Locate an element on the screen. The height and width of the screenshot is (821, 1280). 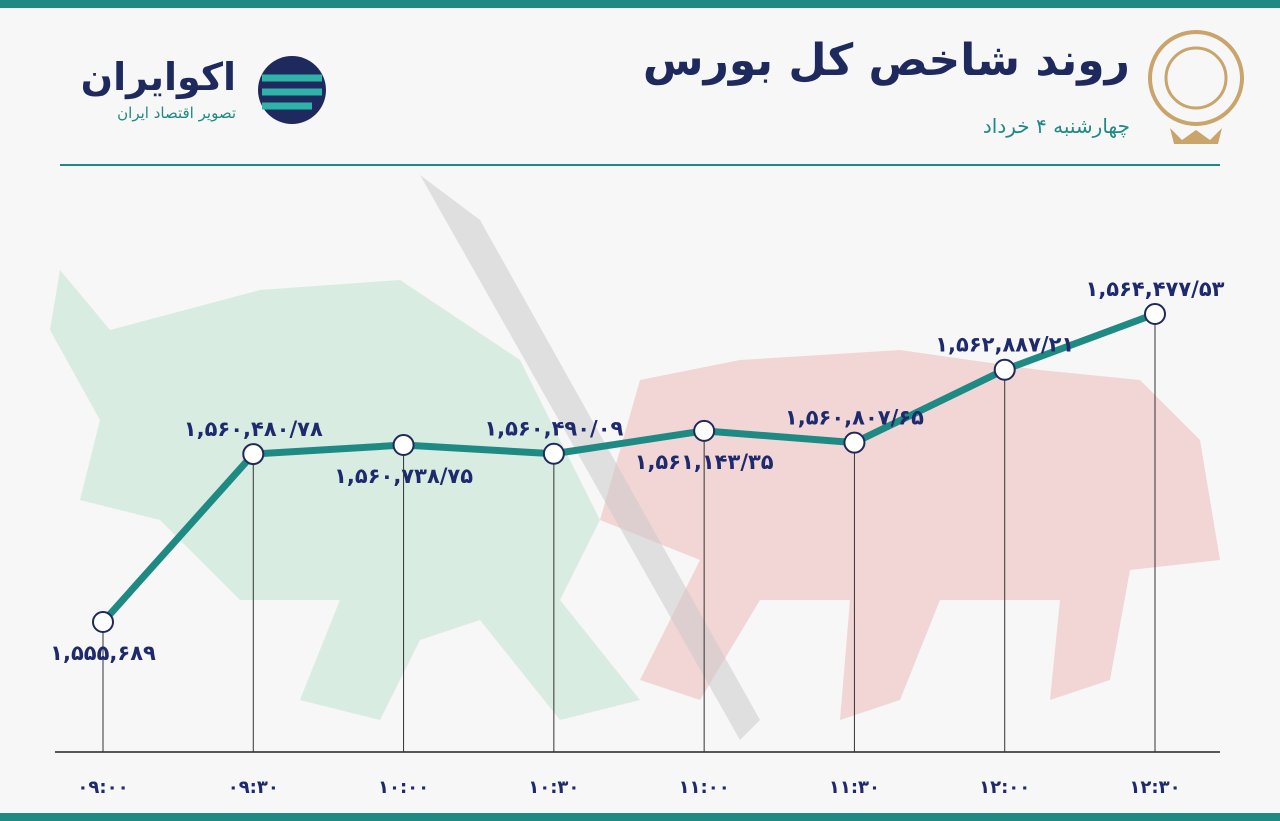
emblem is located at coordinates (1196, 87).